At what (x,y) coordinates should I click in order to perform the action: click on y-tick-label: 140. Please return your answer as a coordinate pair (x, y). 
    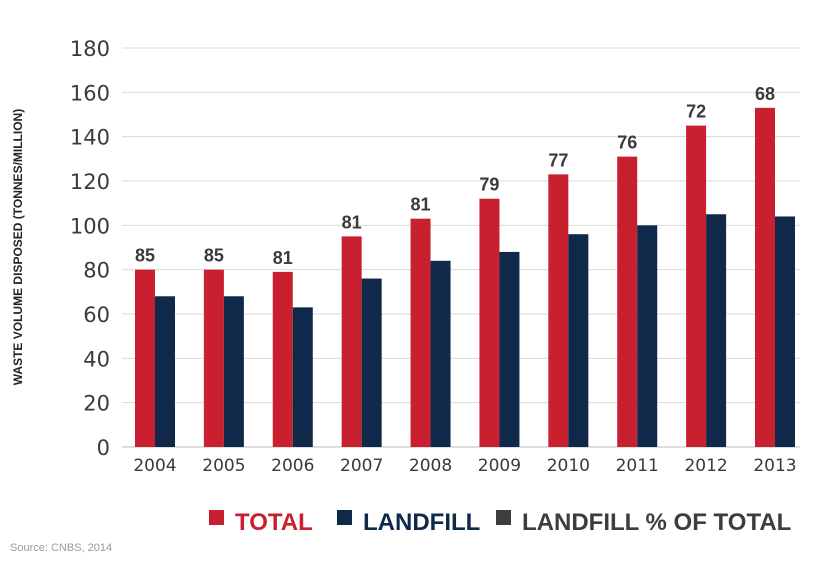
    Looking at the image, I should click on (90, 138).